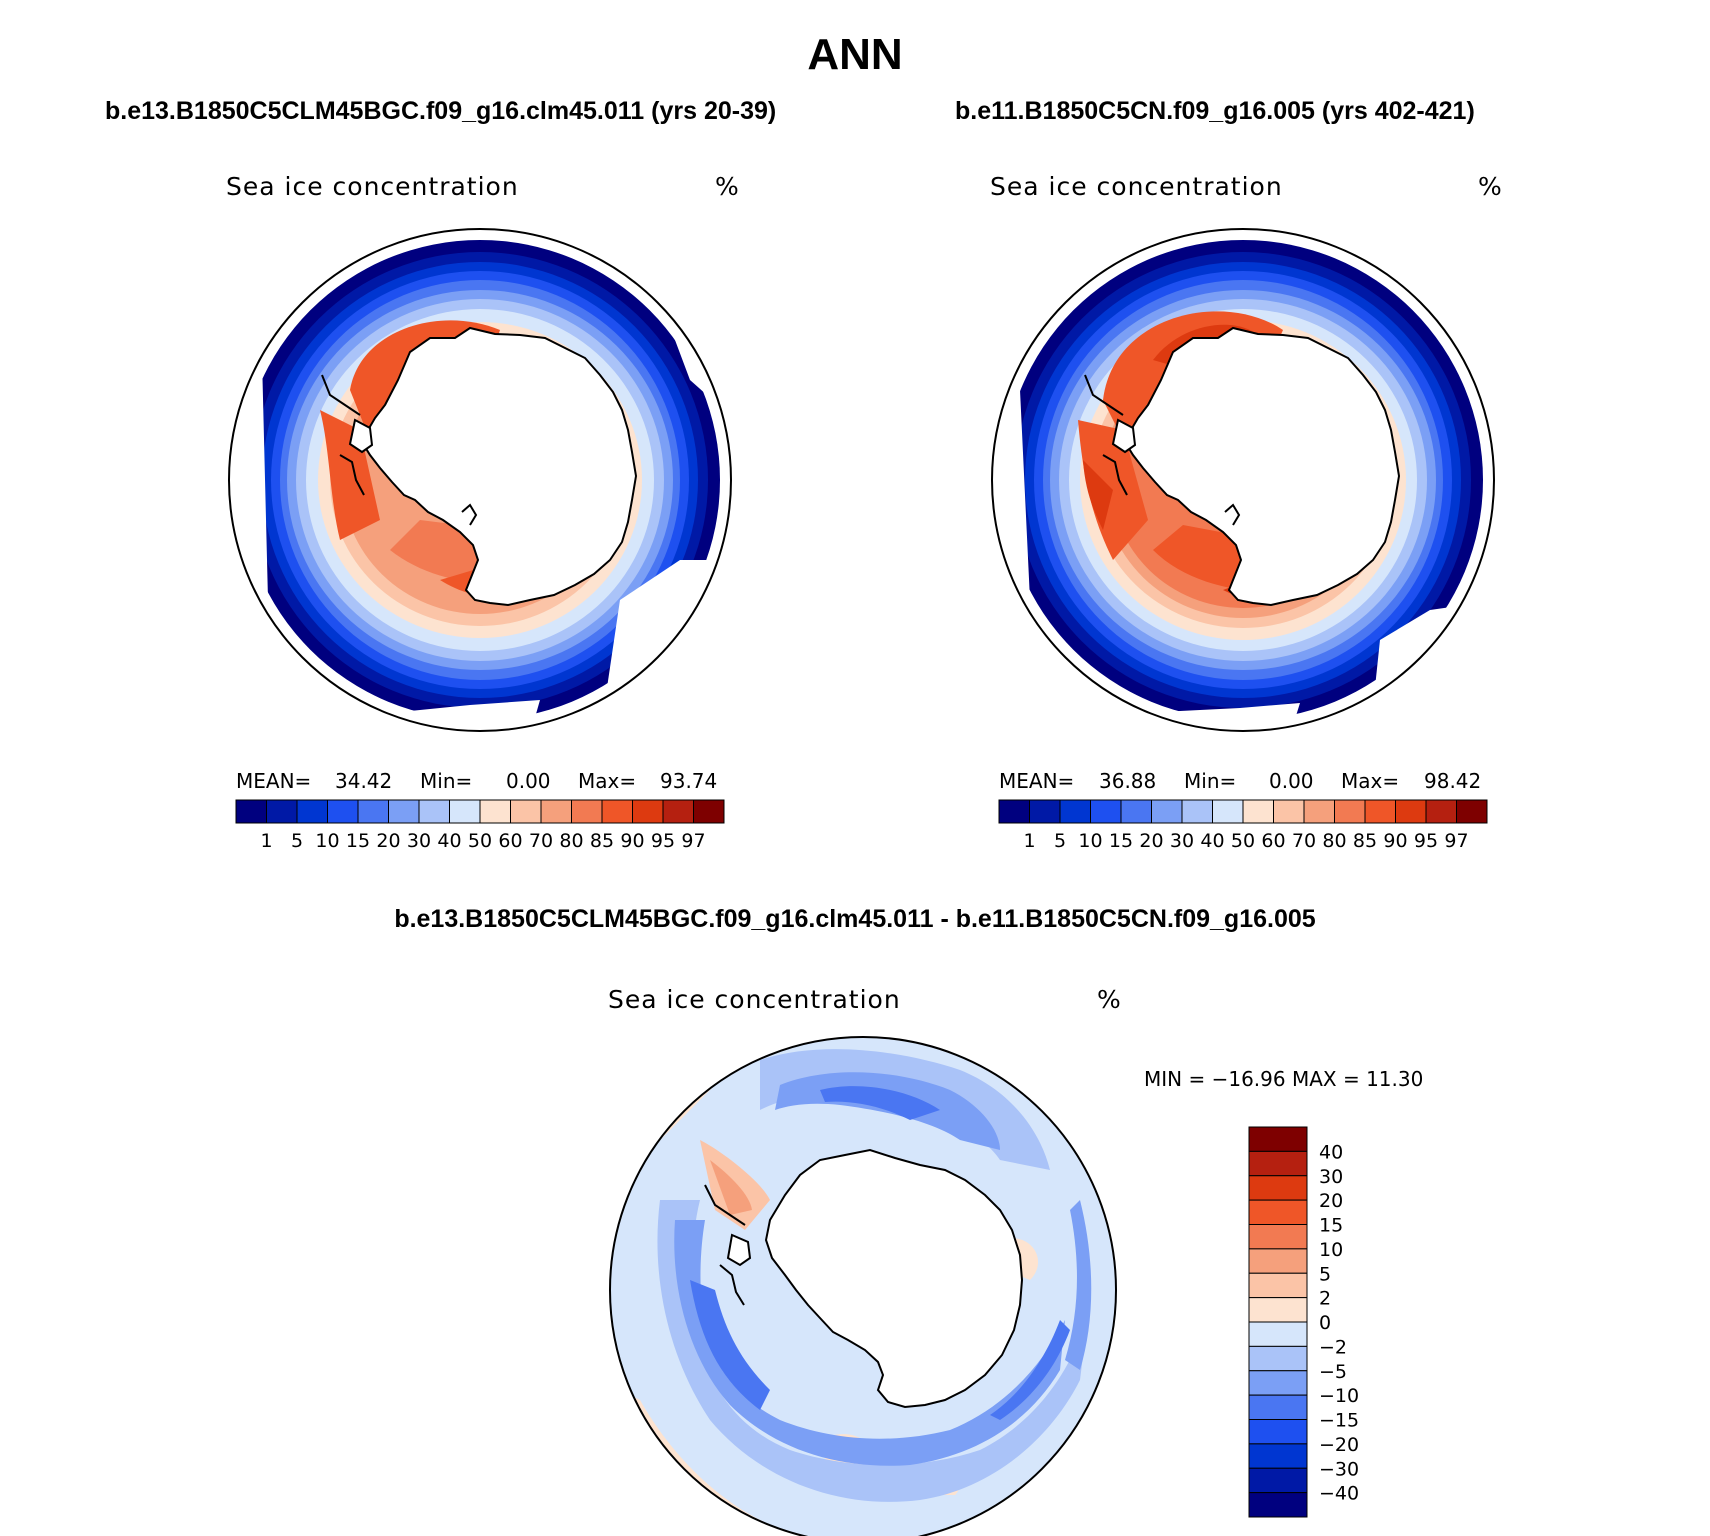 Image resolution: width=1710 pixels, height=1536 pixels. I want to click on diff-colorbar-tick-label: −20, so click(1339, 1445).